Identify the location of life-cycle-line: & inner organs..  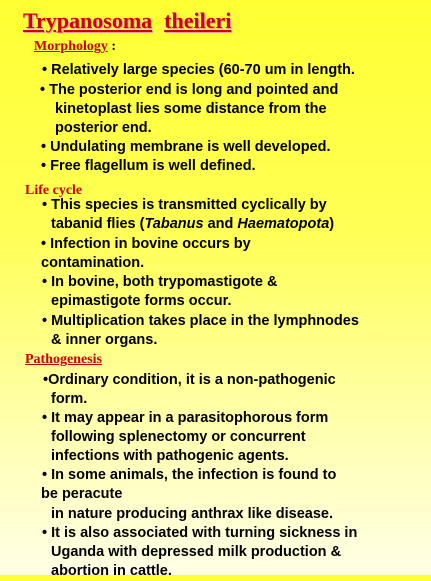
(104, 340).